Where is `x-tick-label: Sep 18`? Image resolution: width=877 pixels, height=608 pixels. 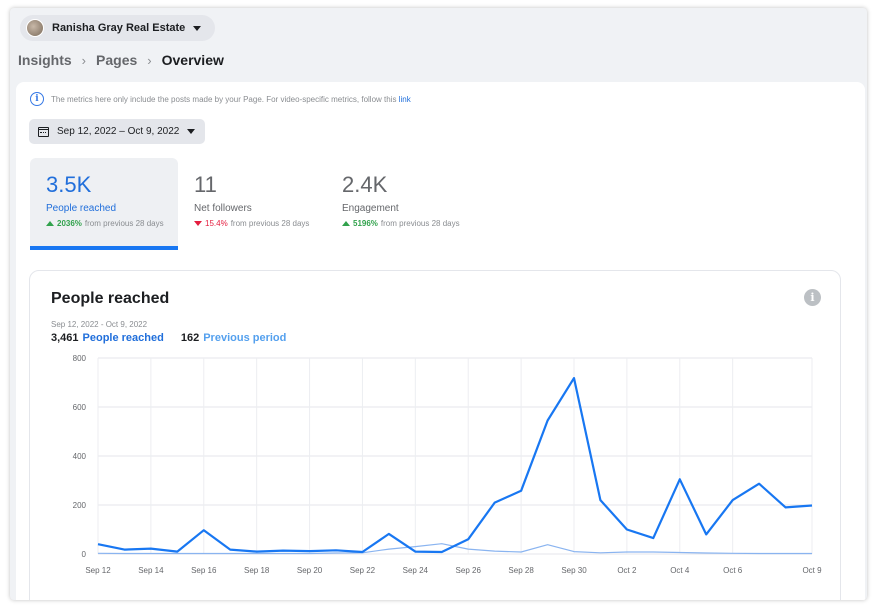 x-tick-label: Sep 18 is located at coordinates (257, 570).